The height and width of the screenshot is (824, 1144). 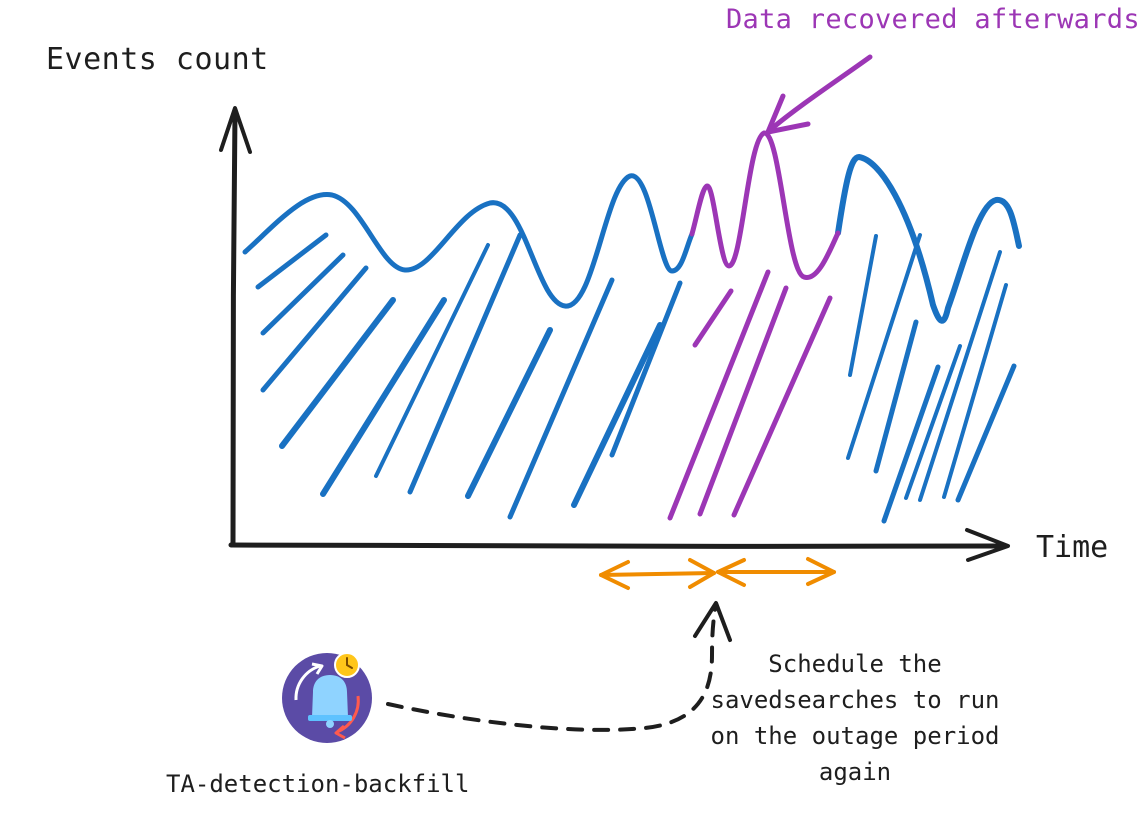 I want to click on app-label: TA-detection-backfill, so click(x=318, y=784).